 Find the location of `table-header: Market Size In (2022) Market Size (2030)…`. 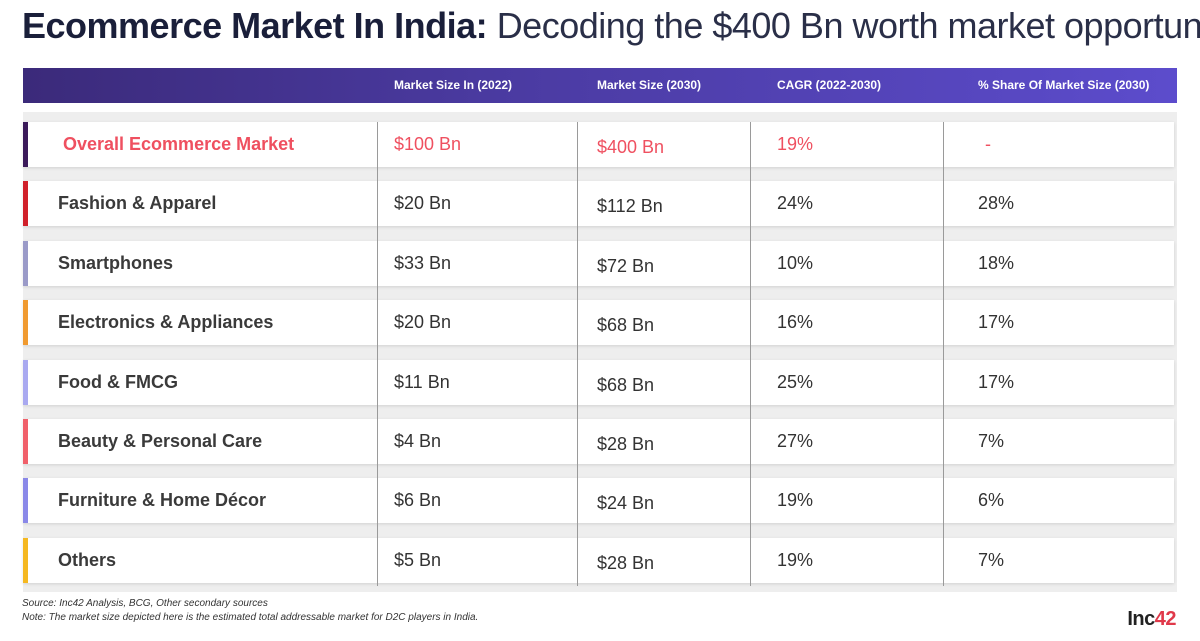

table-header: Market Size In (2022) Market Size (2030)… is located at coordinates (600, 85).